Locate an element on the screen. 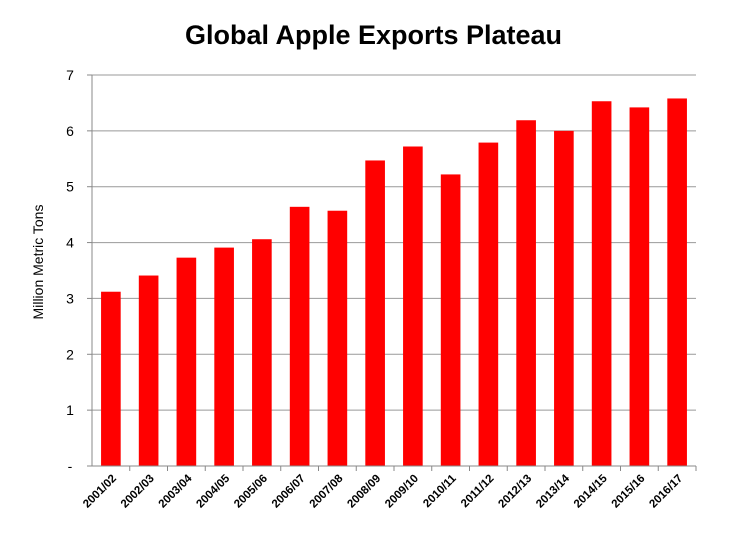 Image resolution: width=747 pixels, height=534 pixels. x-tick-label: 2006/07 is located at coordinates (289, 492).